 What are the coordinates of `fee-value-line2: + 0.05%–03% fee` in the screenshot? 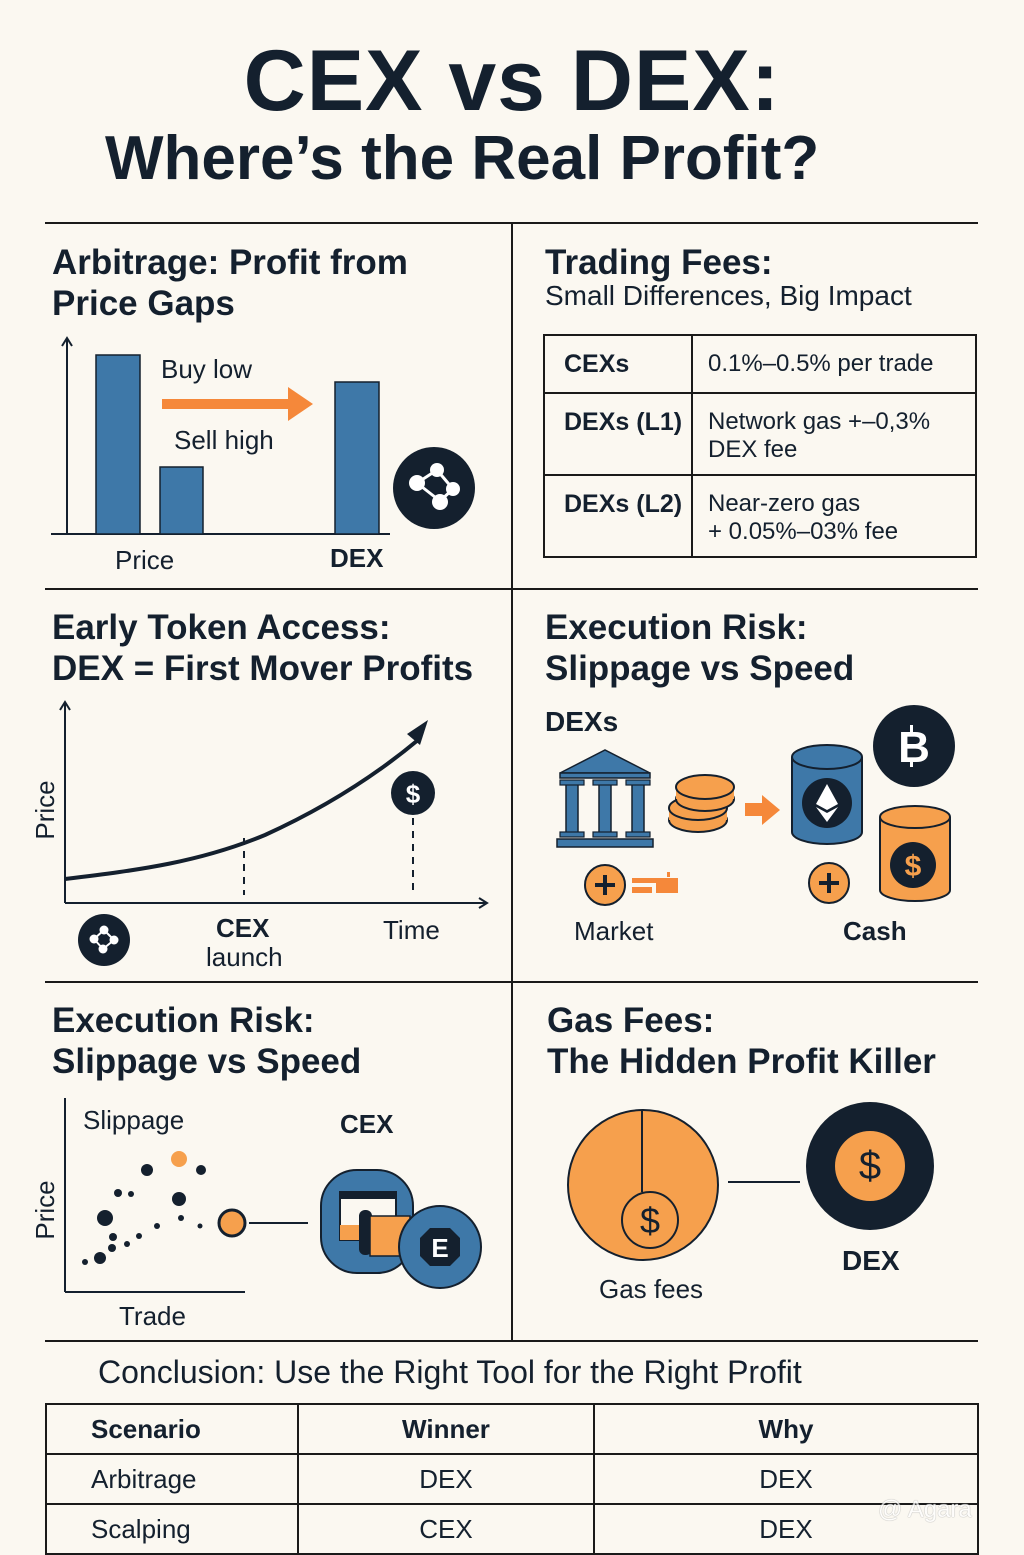 It's located at (803, 531).